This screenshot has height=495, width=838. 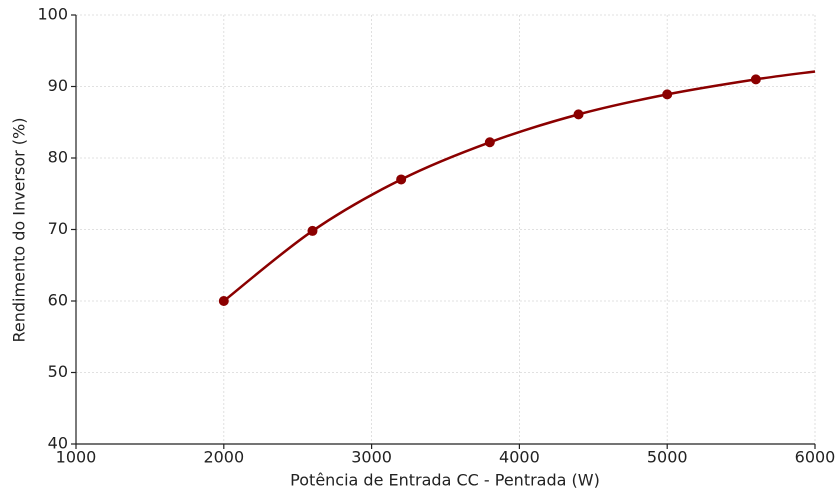 What do you see at coordinates (76, 457) in the screenshot?
I see `x-tick-label: 1000` at bounding box center [76, 457].